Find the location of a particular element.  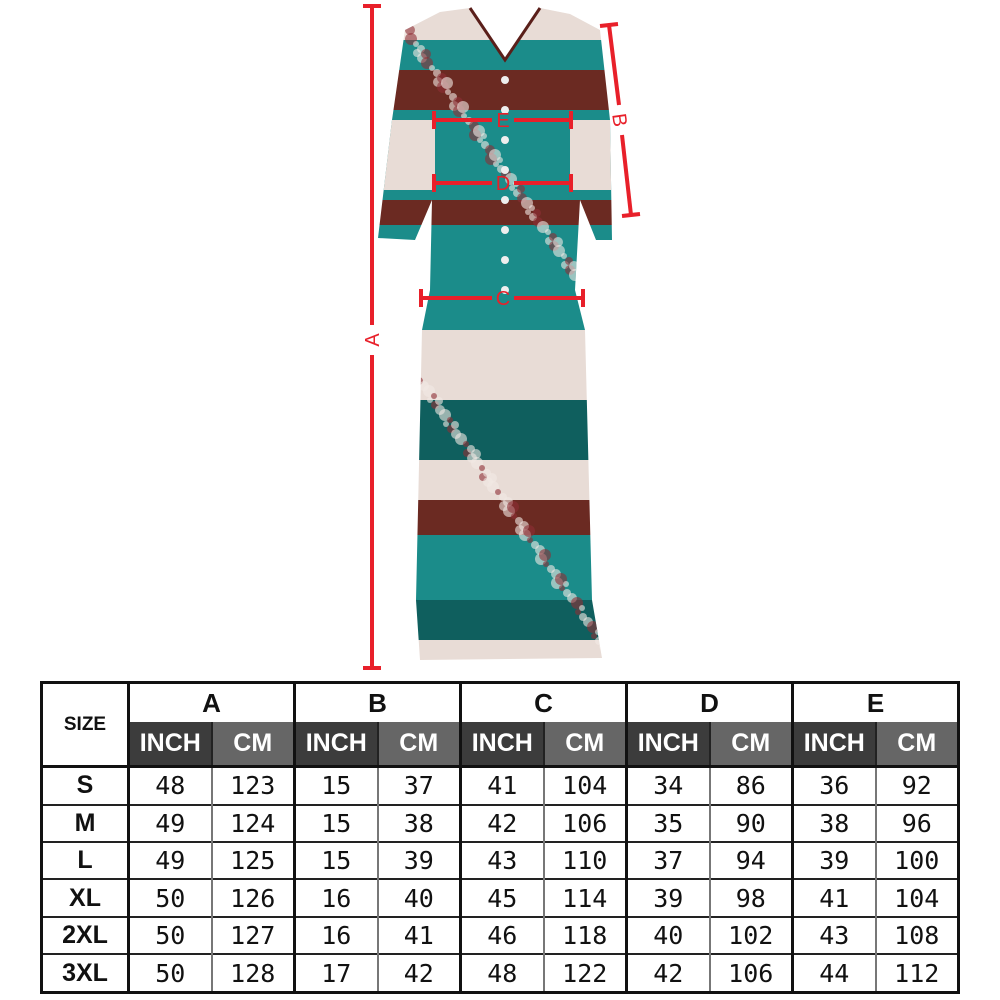

measurement-cell: 92 is located at coordinates (916, 785).